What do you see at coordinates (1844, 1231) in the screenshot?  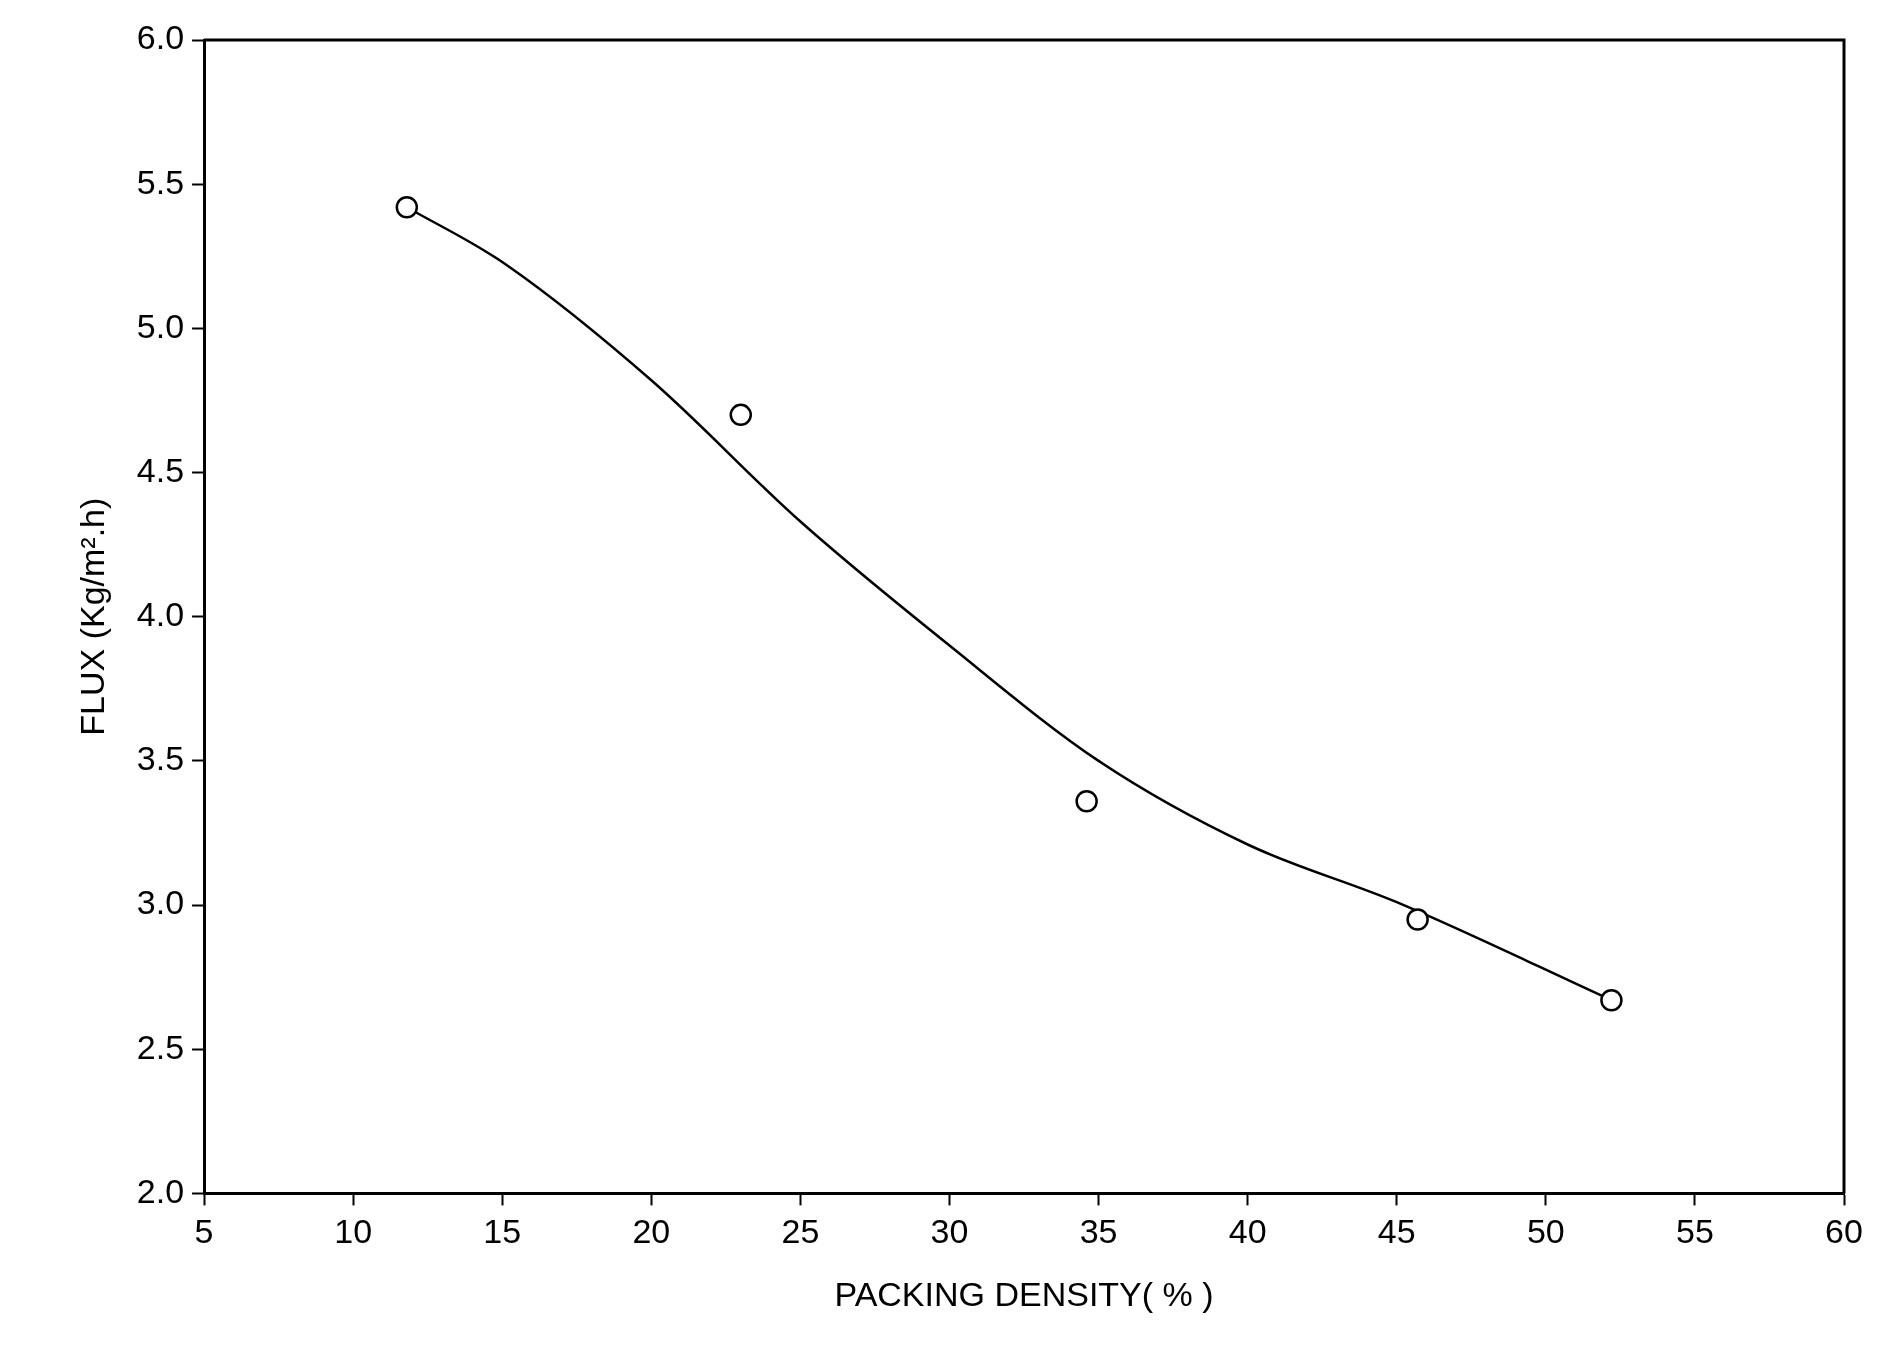 I see `x-tick-label: 60` at bounding box center [1844, 1231].